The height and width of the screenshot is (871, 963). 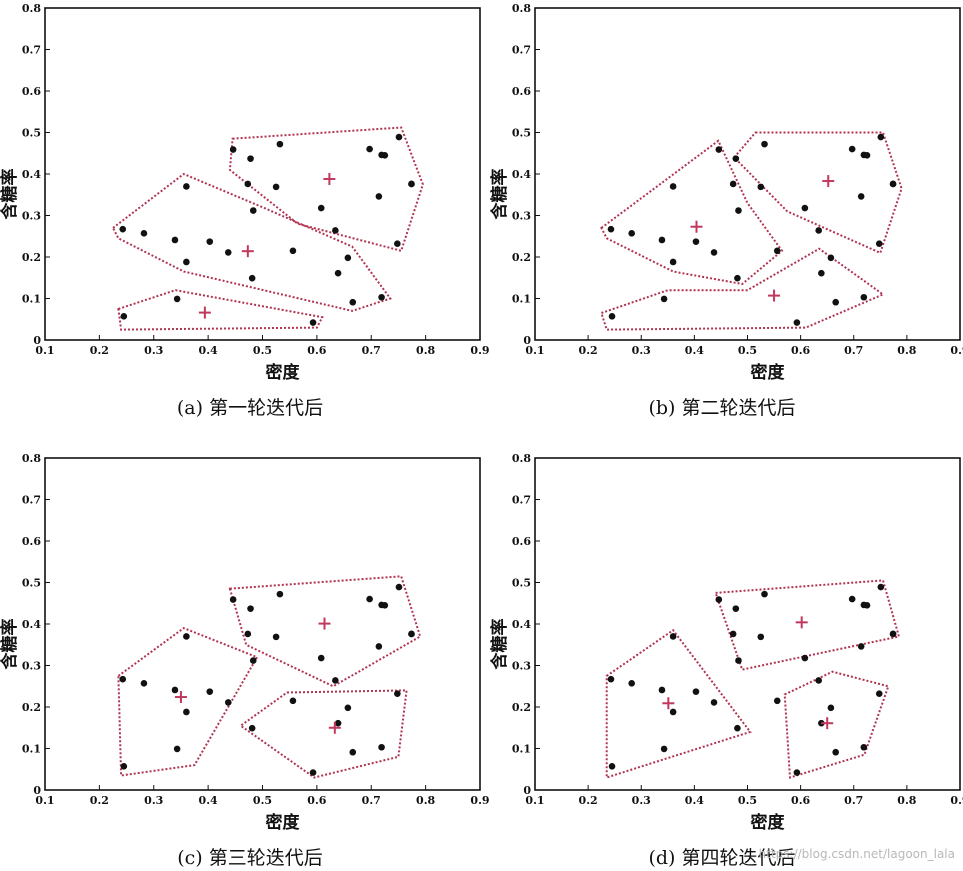 I want to click on panel-caption: (b) 第二轮迭代后, so click(x=721, y=408).